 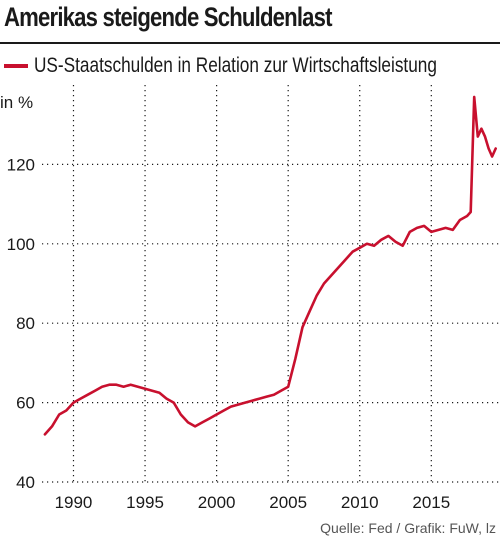 I want to click on x-tick-label-2010: 2010, so click(x=360, y=502).